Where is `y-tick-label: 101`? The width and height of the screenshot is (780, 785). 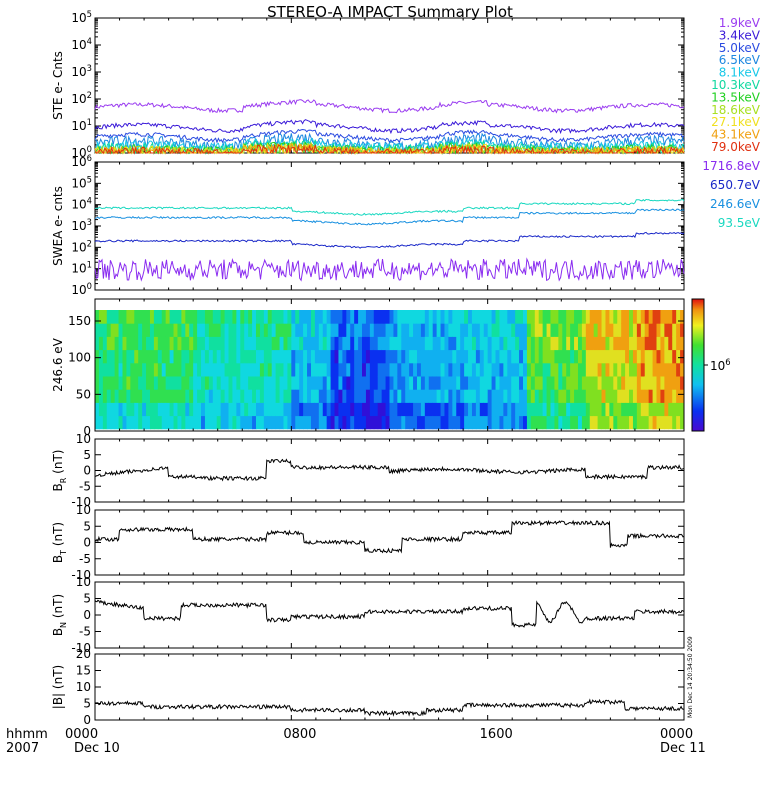
y-tick-label: 101 is located at coordinates (81, 125).